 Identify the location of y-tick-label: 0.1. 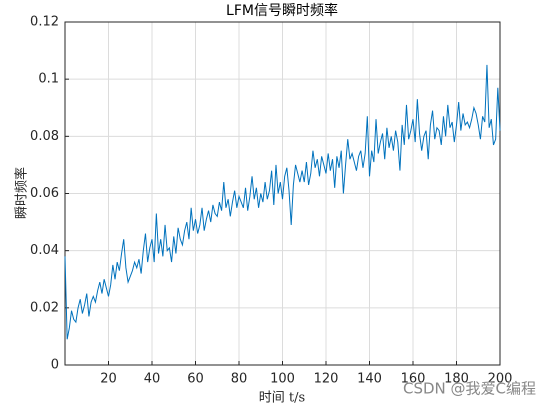
(48, 79).